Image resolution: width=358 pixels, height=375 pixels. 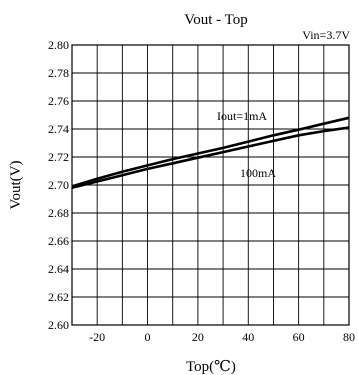 I want to click on y-tick-label: 2.74, so click(x=58, y=129).